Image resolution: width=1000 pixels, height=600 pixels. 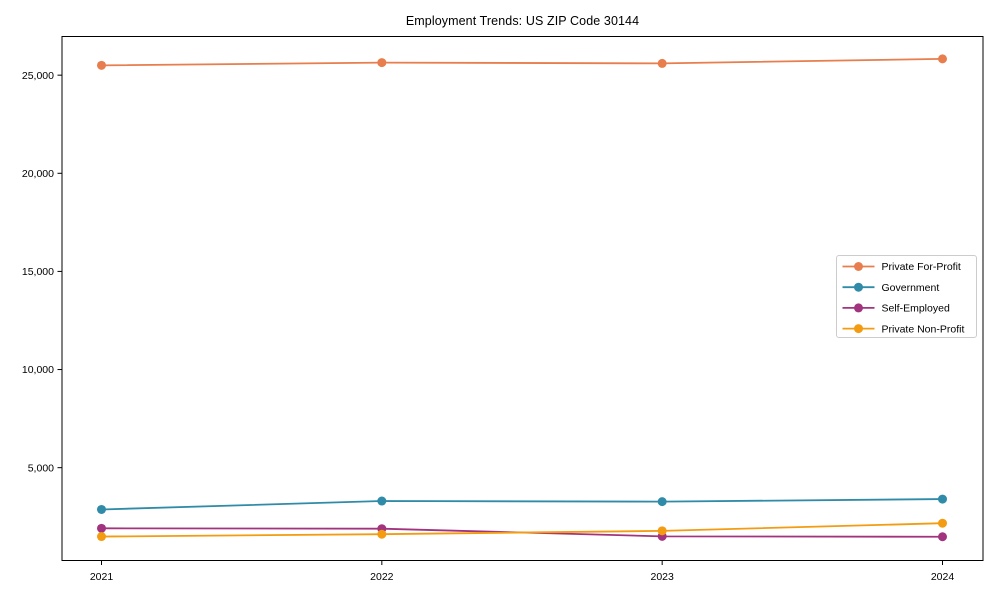 What do you see at coordinates (923, 329) in the screenshot?
I see `legend-label-private-non-profit: Private Non-Profit` at bounding box center [923, 329].